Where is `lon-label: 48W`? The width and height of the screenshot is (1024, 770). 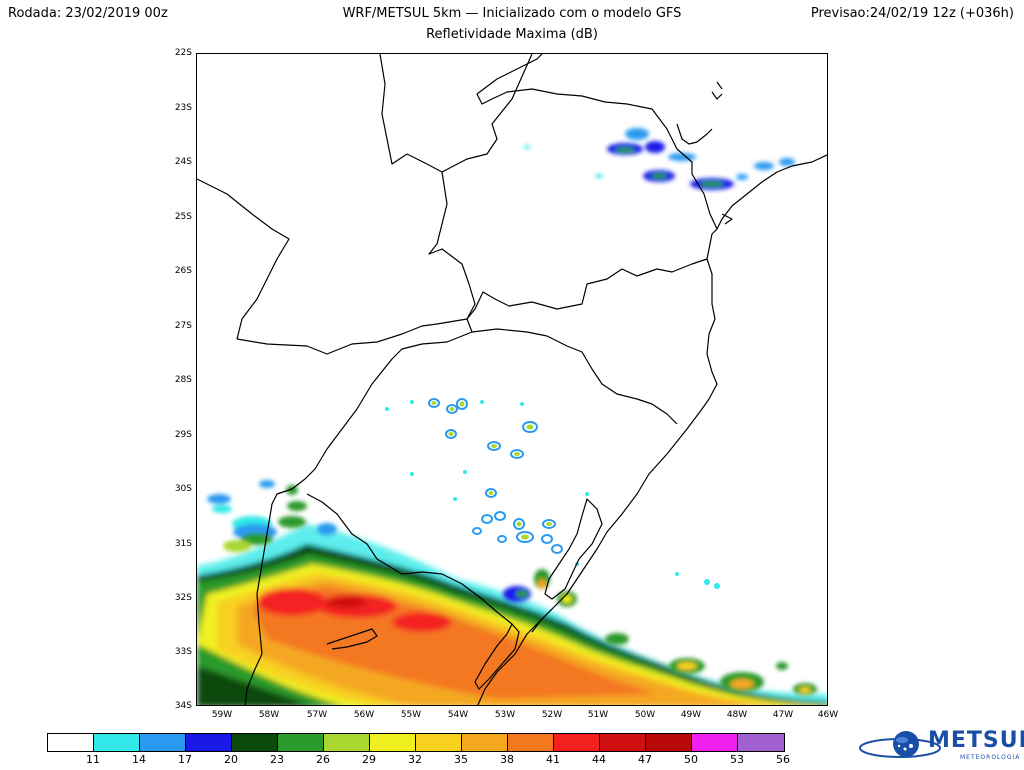
lon-label: 48W is located at coordinates (737, 715).